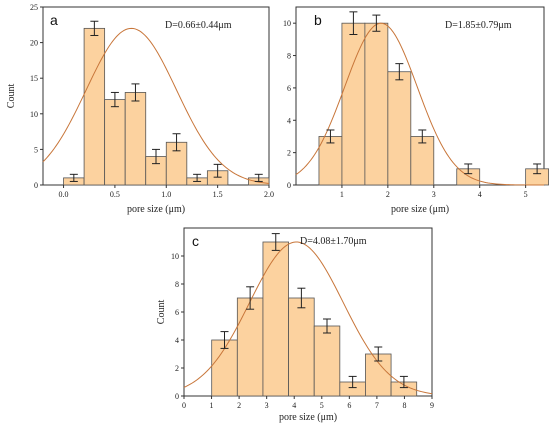 This screenshot has width=550, height=427. I want to click on x-tick-label-c-9: 9, so click(432, 405).